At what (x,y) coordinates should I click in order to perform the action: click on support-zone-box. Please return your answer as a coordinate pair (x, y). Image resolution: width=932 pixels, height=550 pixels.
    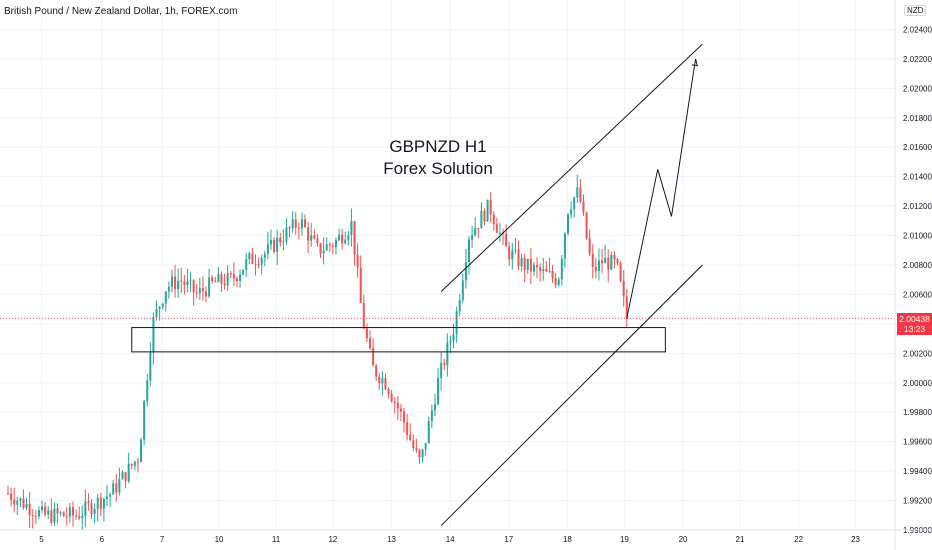
    Looking at the image, I should click on (398, 340).